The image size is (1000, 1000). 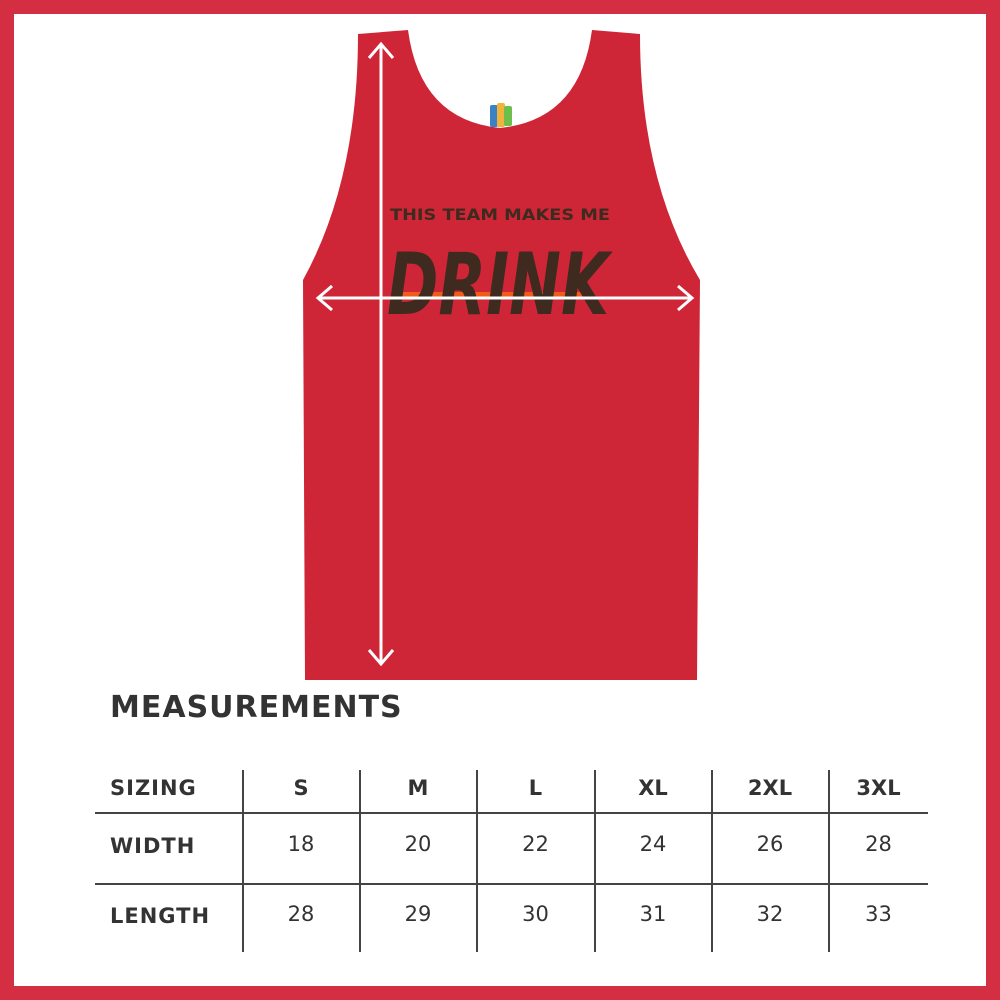 I want to click on header-size: 3XL, so click(x=878, y=788).